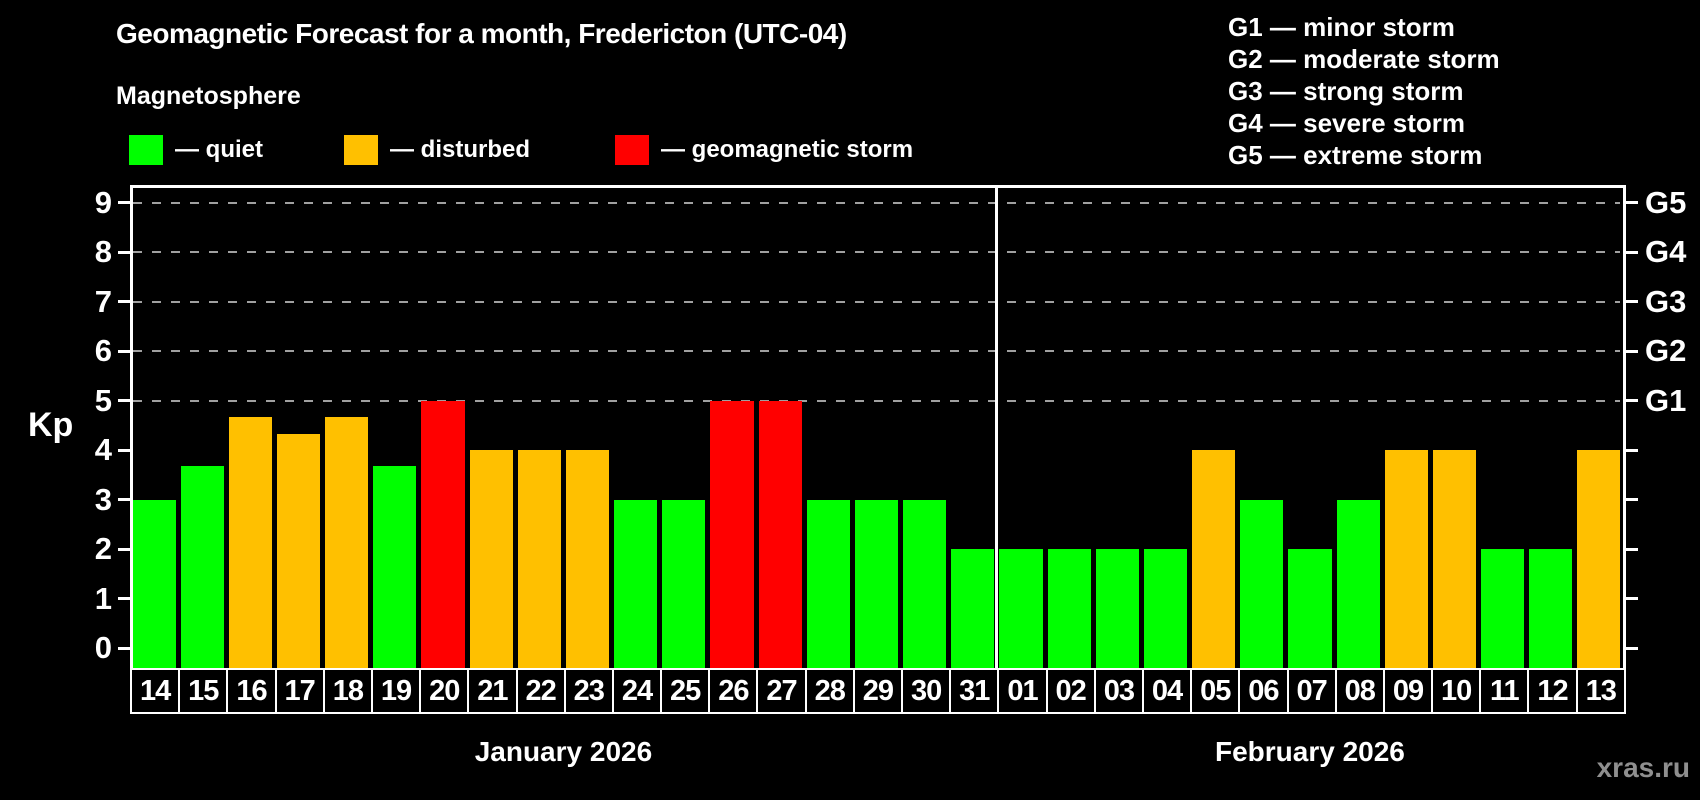 Image resolution: width=1700 pixels, height=800 pixels. I want to click on day-cell-11: 11, so click(1505, 691).